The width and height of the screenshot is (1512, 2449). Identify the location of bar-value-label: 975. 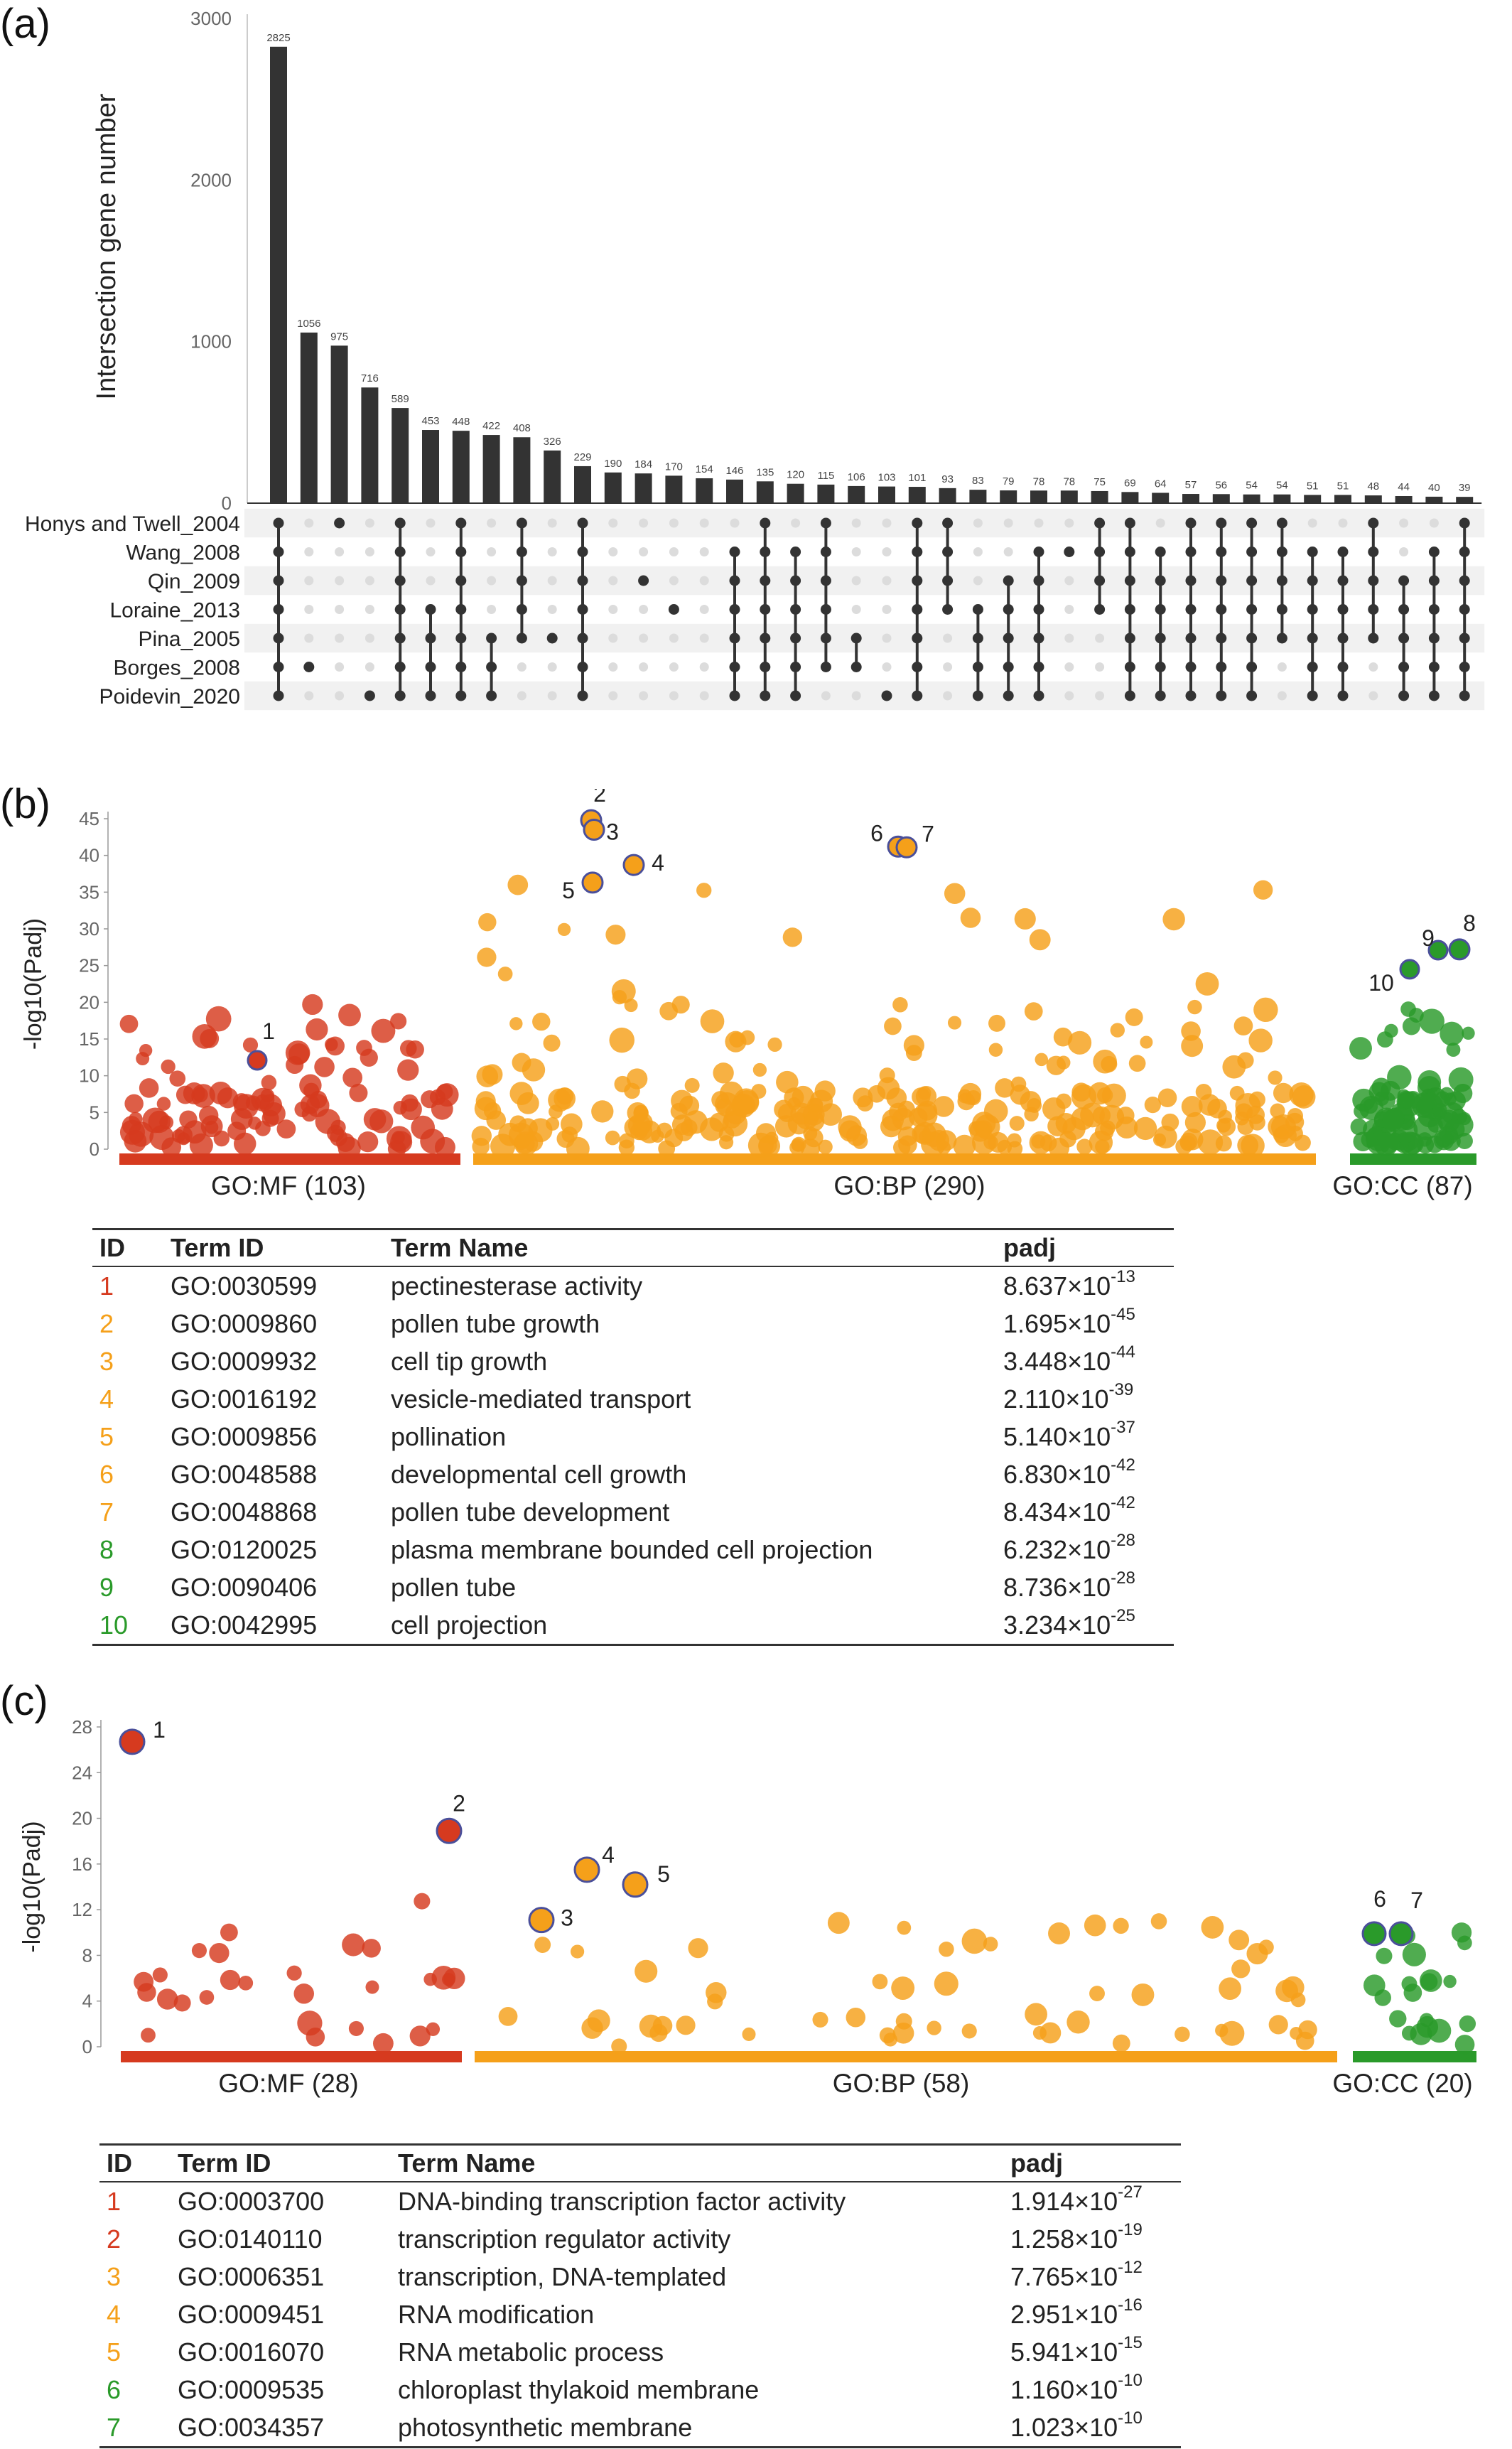
(339, 336).